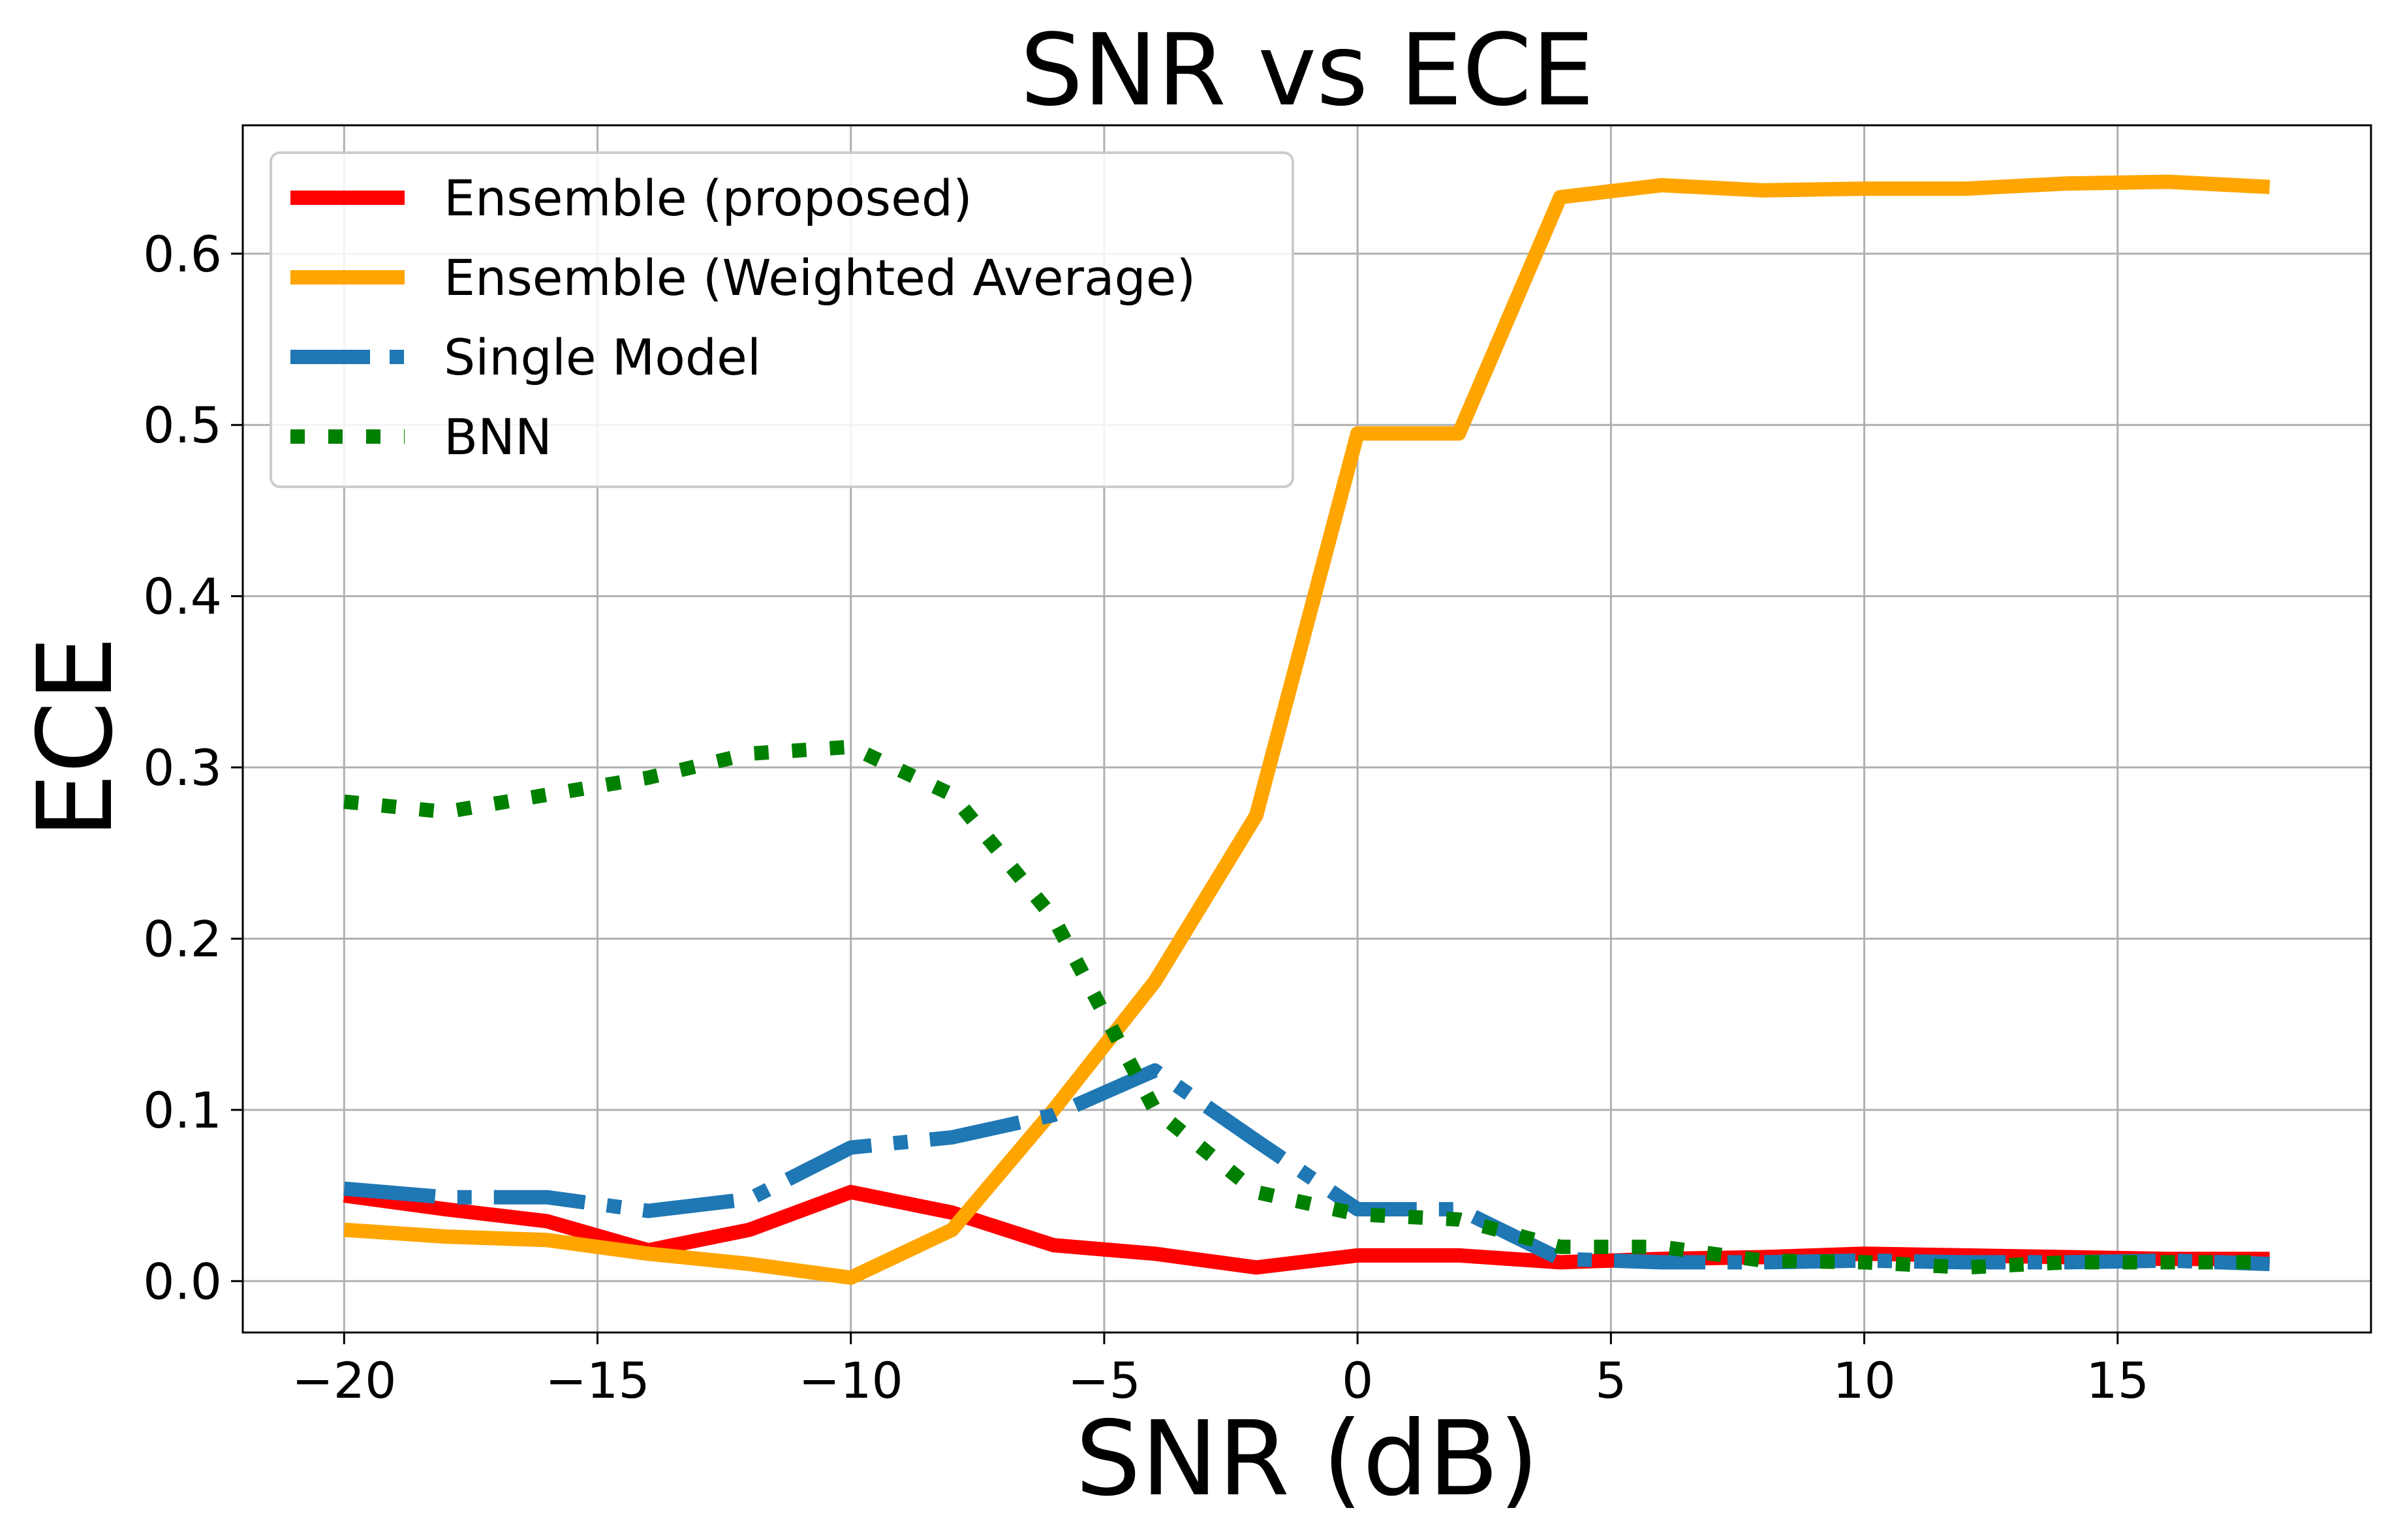  Describe the element at coordinates (183, 254) in the screenshot. I see `y-tick-label: 0.6` at that location.